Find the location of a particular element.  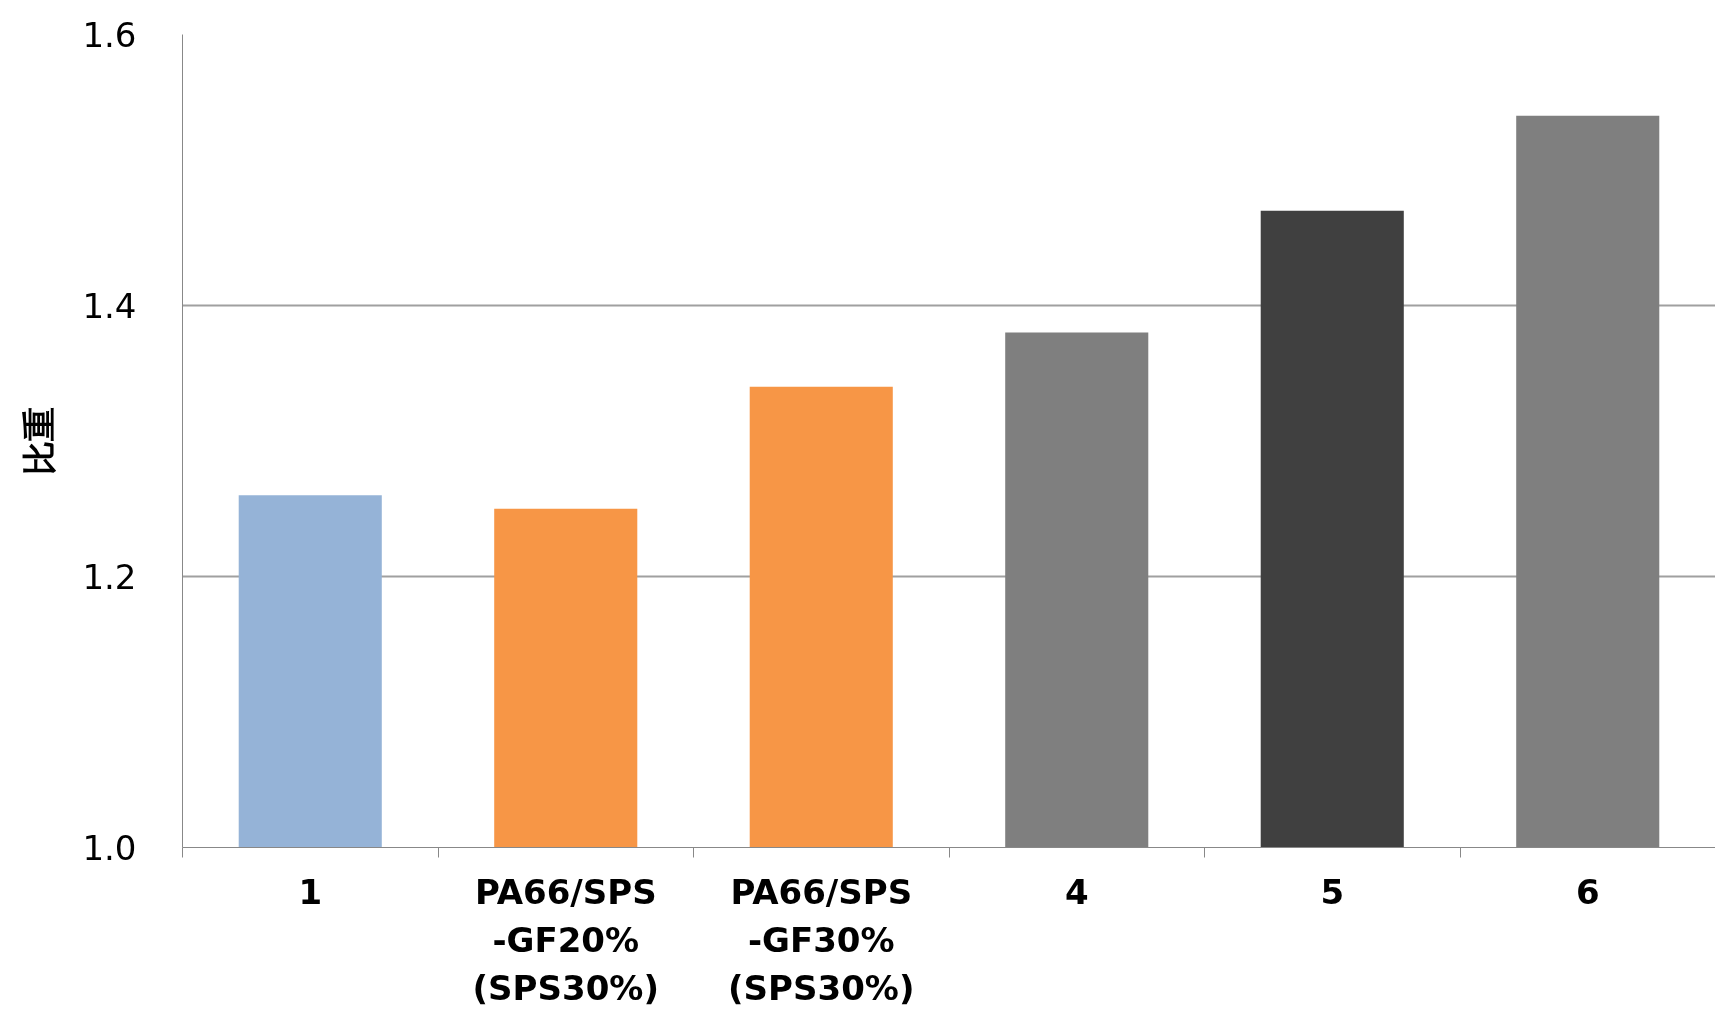

y-tick-label: 1.2 is located at coordinates (109, 577).